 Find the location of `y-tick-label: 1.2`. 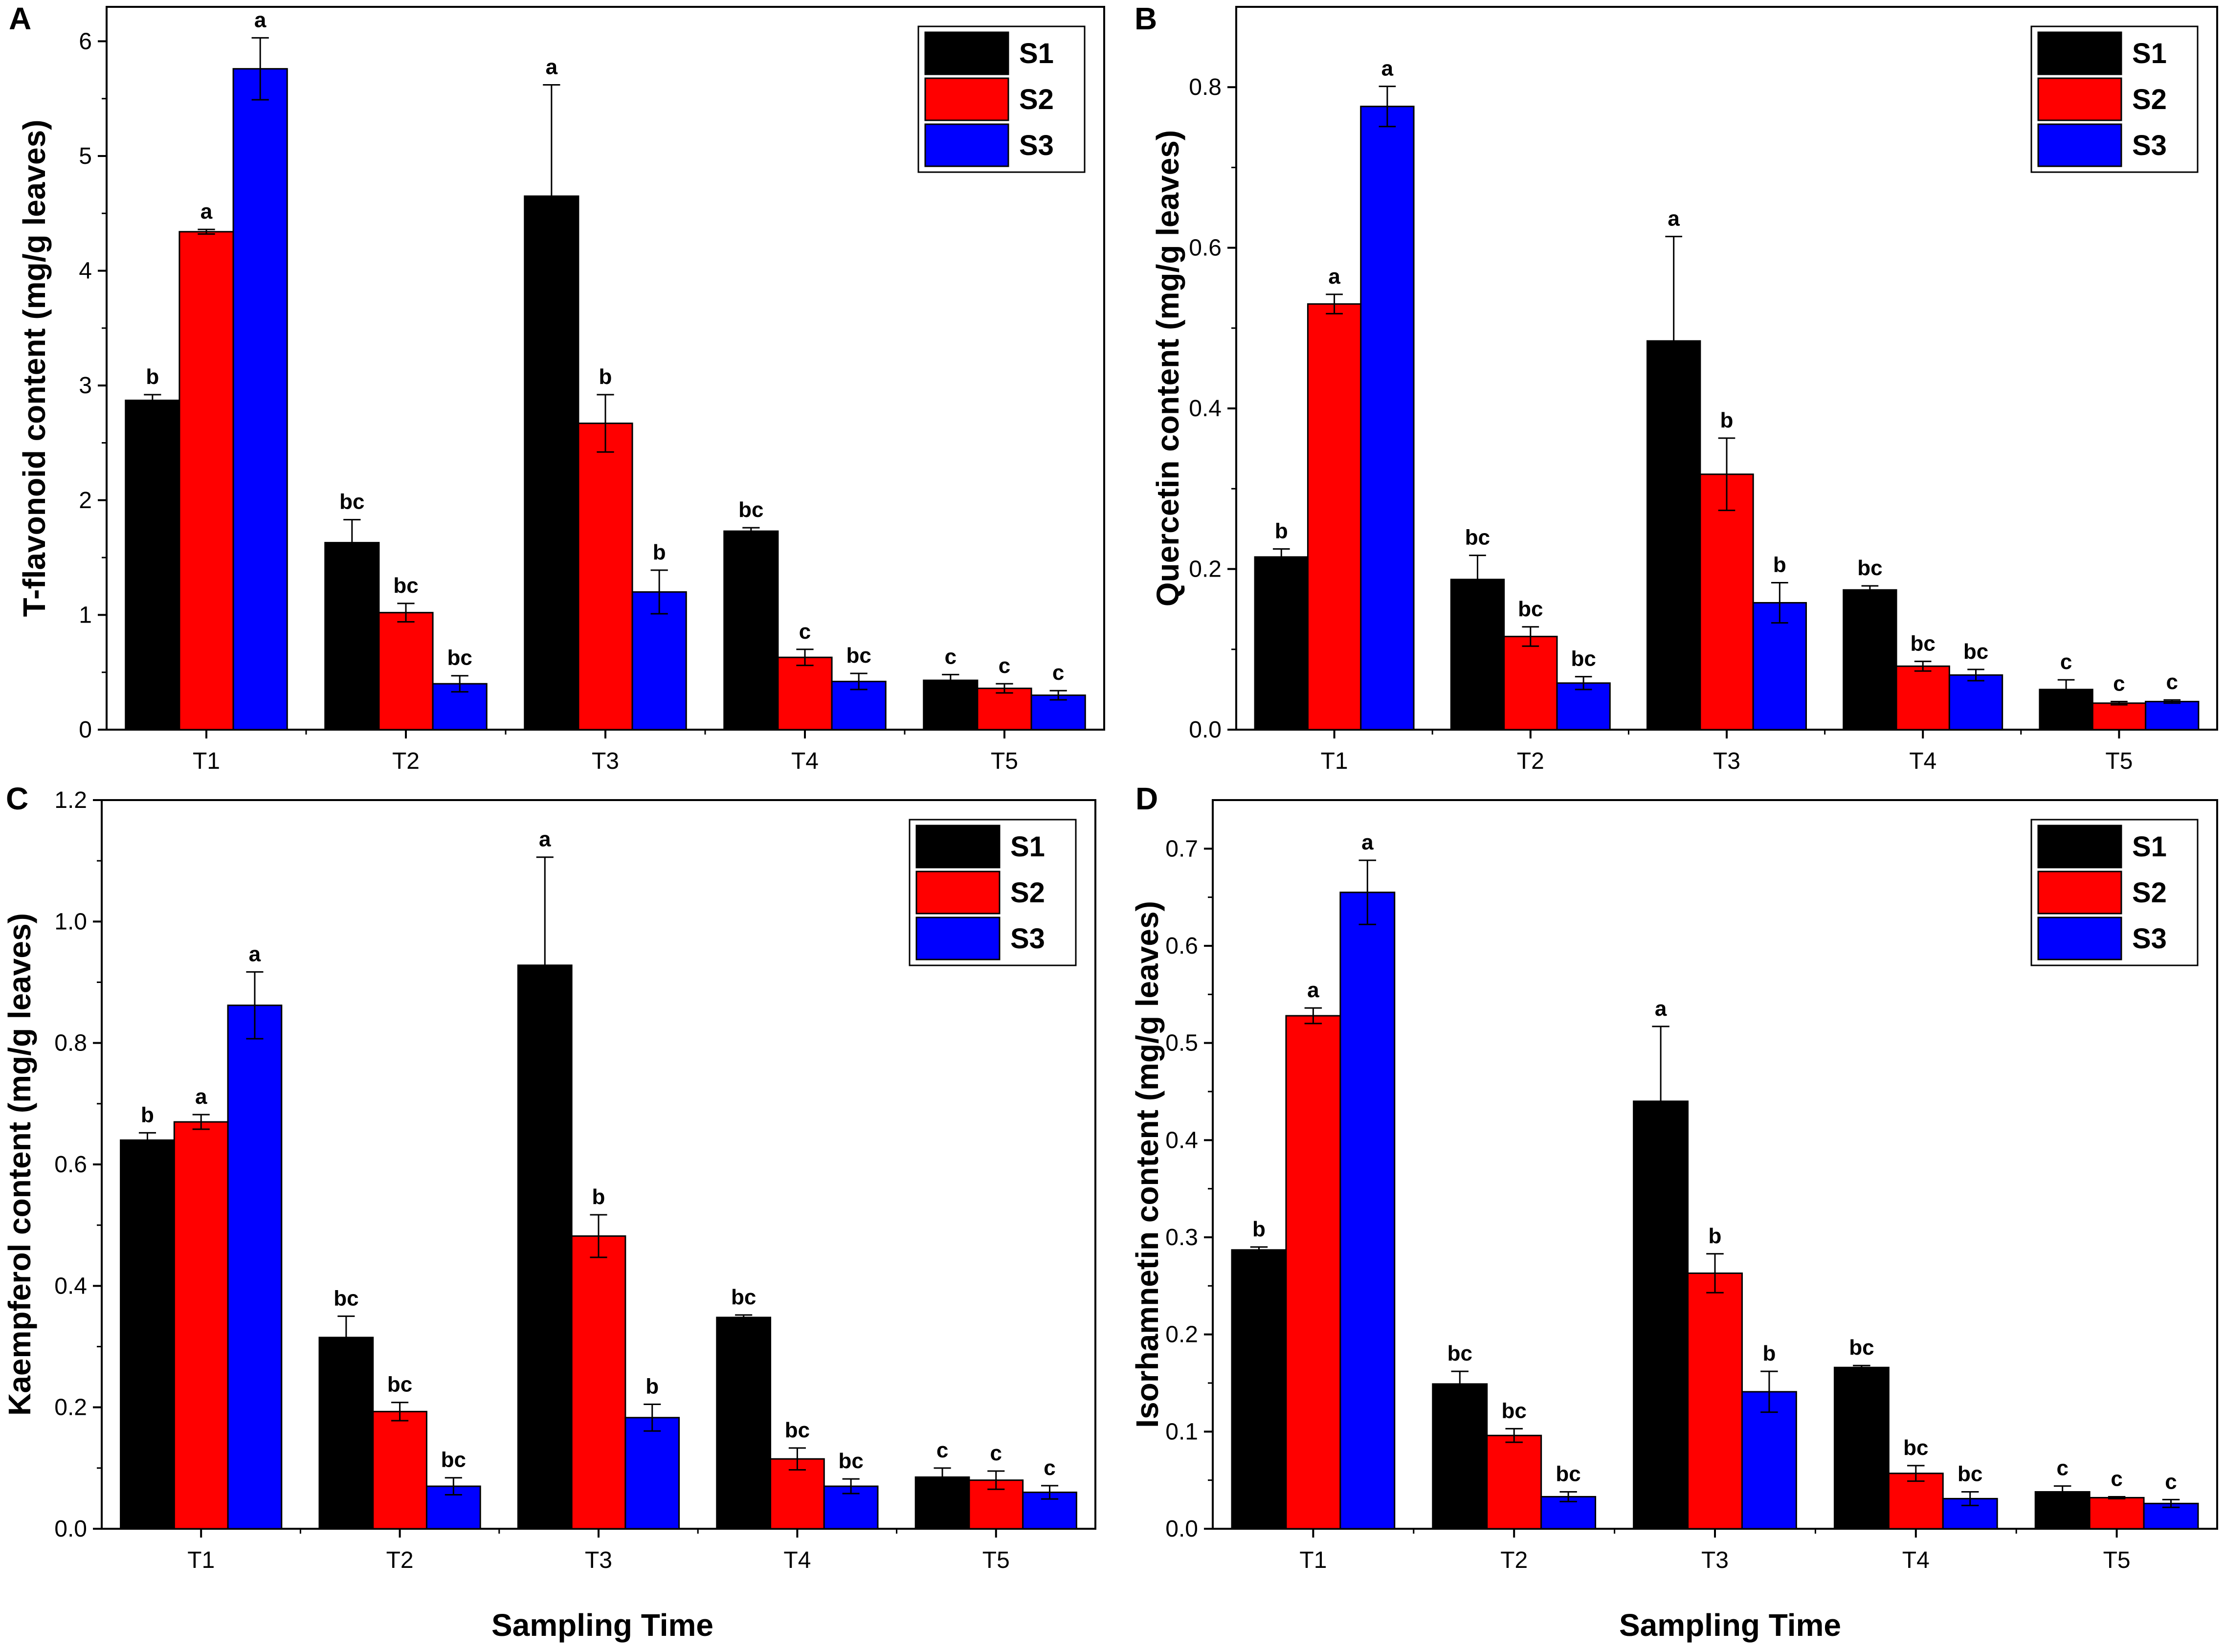

y-tick-label: 1.2 is located at coordinates (70, 800).